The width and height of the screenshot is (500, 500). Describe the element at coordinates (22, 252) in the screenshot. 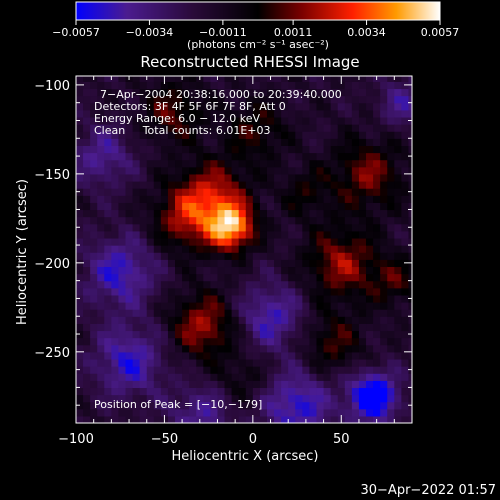

I see `y-axis-label: Heliocentric Y (arcsec)` at that location.